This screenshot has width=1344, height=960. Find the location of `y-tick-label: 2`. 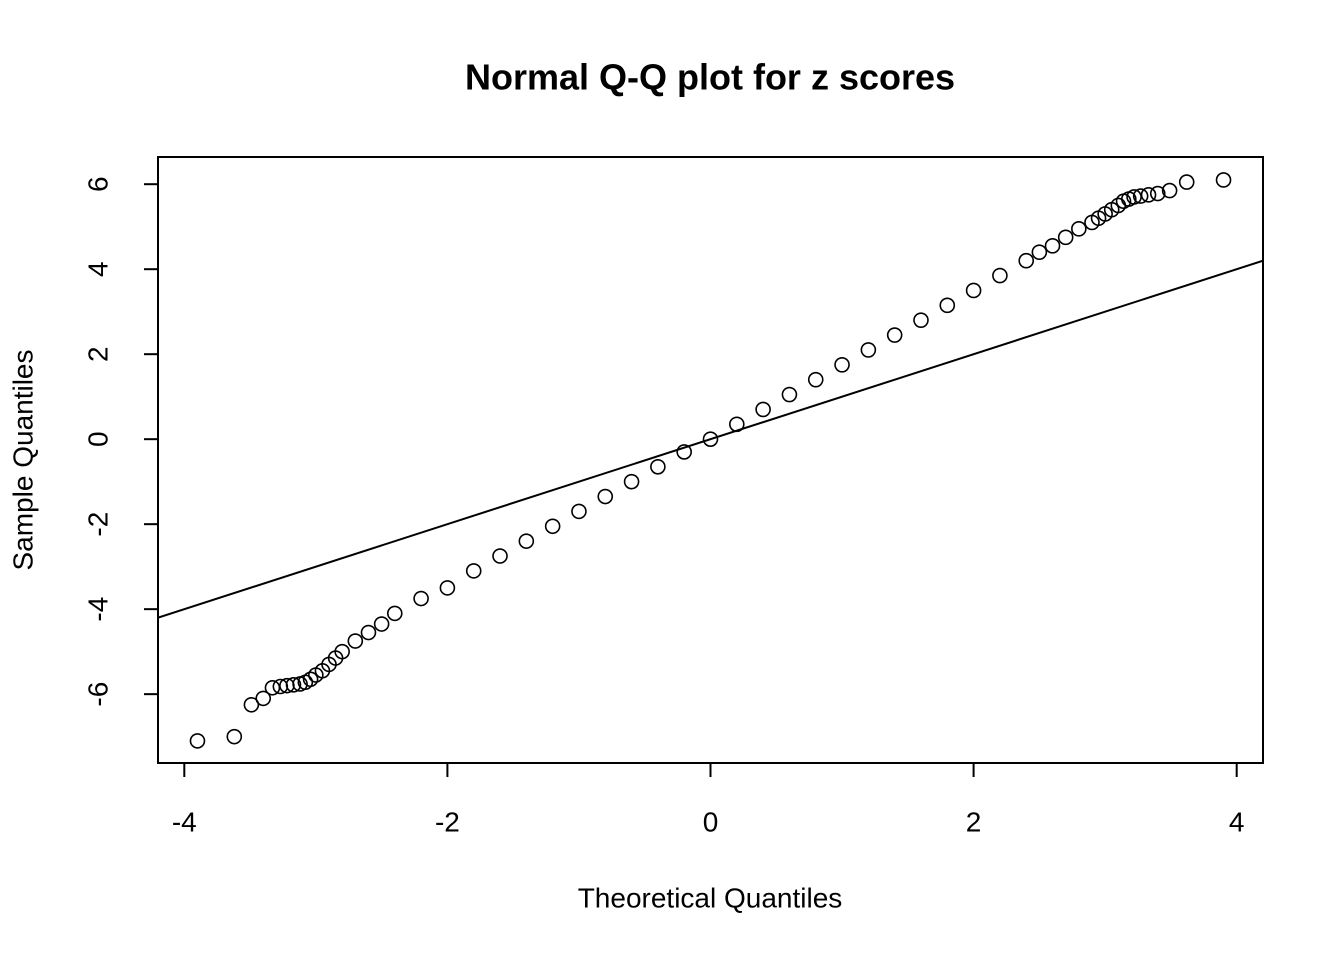

y-tick-label: 2 is located at coordinates (97, 354).